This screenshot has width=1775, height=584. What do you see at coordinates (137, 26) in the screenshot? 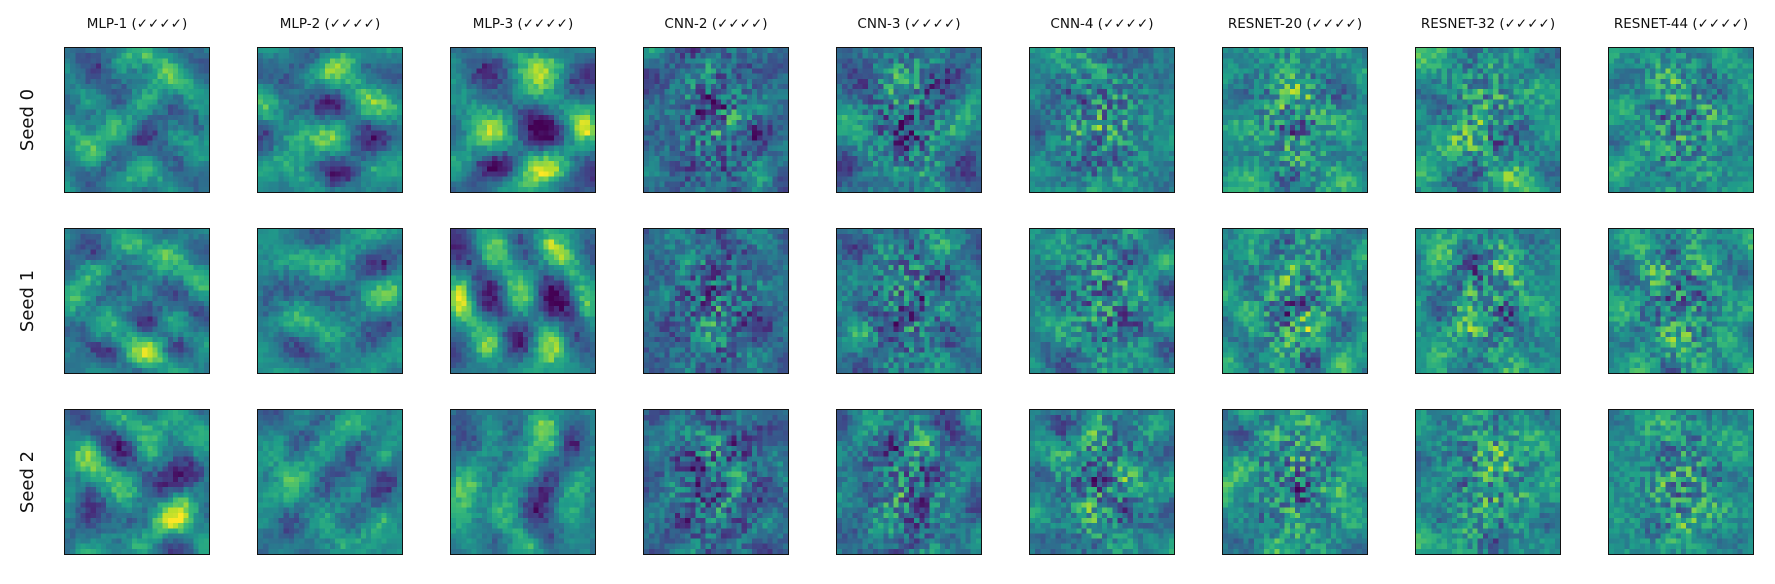
I see `column-title: MLP-1 (✓✓✓✓)` at bounding box center [137, 26].